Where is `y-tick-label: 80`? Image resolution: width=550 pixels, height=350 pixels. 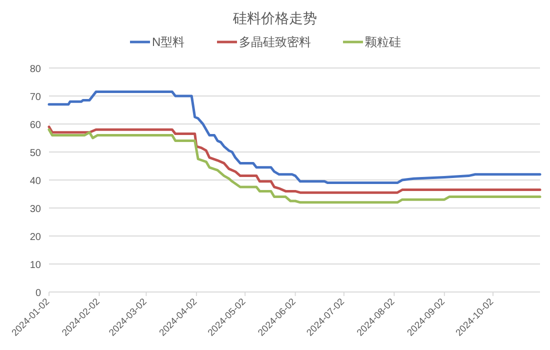
y-tick-label: 80 is located at coordinates (36, 69).